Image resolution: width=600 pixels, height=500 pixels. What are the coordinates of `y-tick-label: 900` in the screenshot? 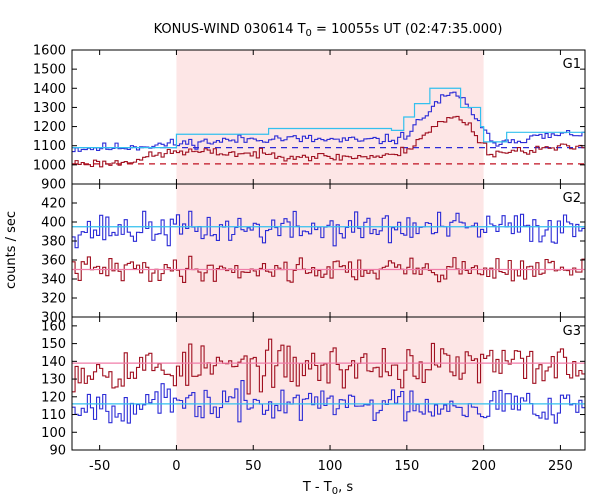 It's located at (53, 185).